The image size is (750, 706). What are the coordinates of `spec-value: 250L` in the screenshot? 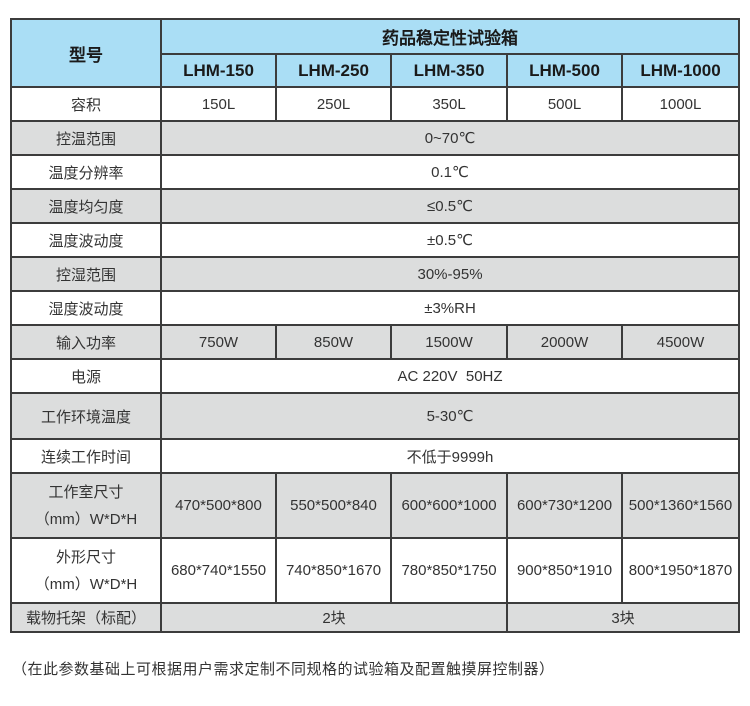 It's located at (333, 104).